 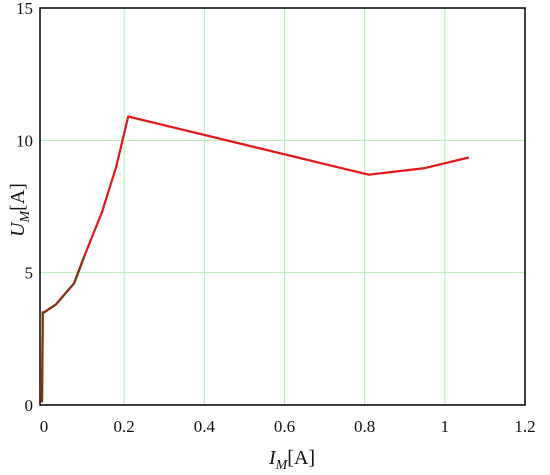 What do you see at coordinates (272, 458) in the screenshot?
I see `x-axis-label-var: I` at bounding box center [272, 458].